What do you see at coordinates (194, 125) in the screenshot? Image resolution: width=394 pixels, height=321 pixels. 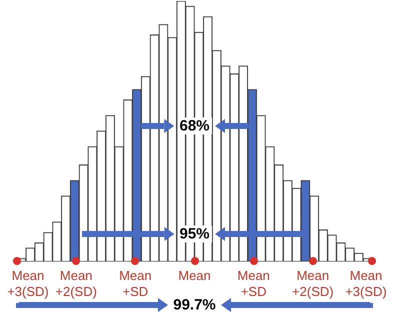 I see `annotation: 68%` at bounding box center [194, 125].